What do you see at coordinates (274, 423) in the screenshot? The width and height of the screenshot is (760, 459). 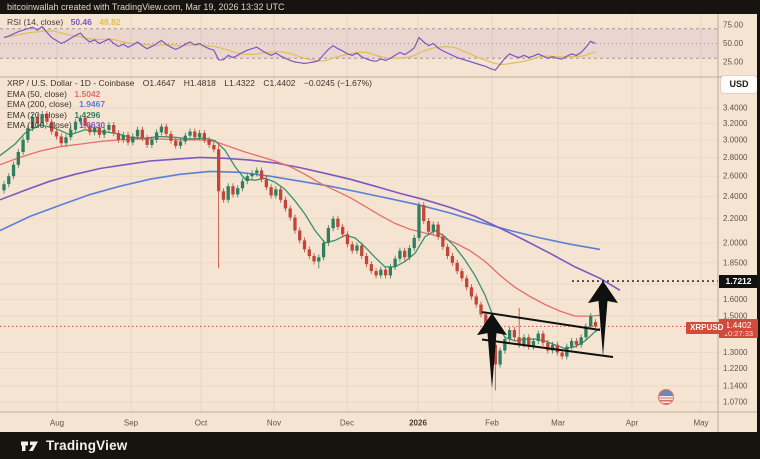 I see `time-axis-label: Nov` at bounding box center [274, 423].